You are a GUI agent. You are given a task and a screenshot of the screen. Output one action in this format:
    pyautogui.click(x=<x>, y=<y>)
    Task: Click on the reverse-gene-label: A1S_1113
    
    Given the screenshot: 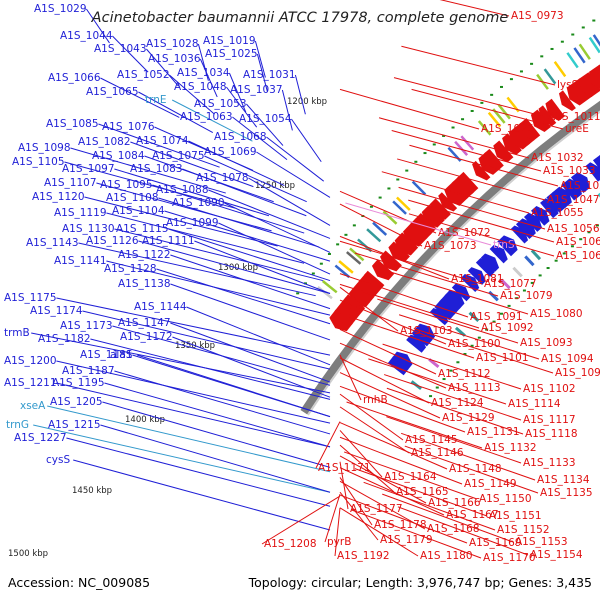 What is the action you would take?
    pyautogui.click(x=474, y=388)
    